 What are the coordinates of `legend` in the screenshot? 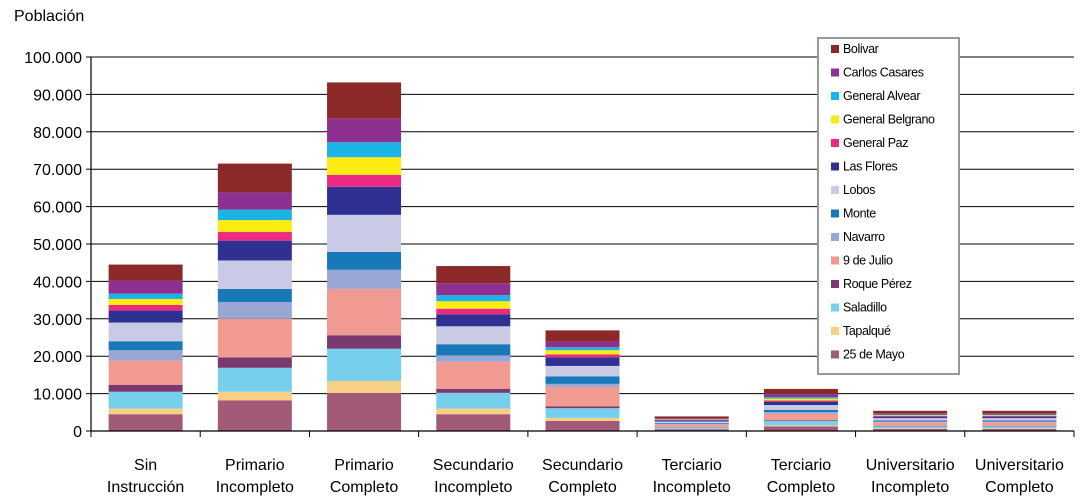 It's located at (888, 206).